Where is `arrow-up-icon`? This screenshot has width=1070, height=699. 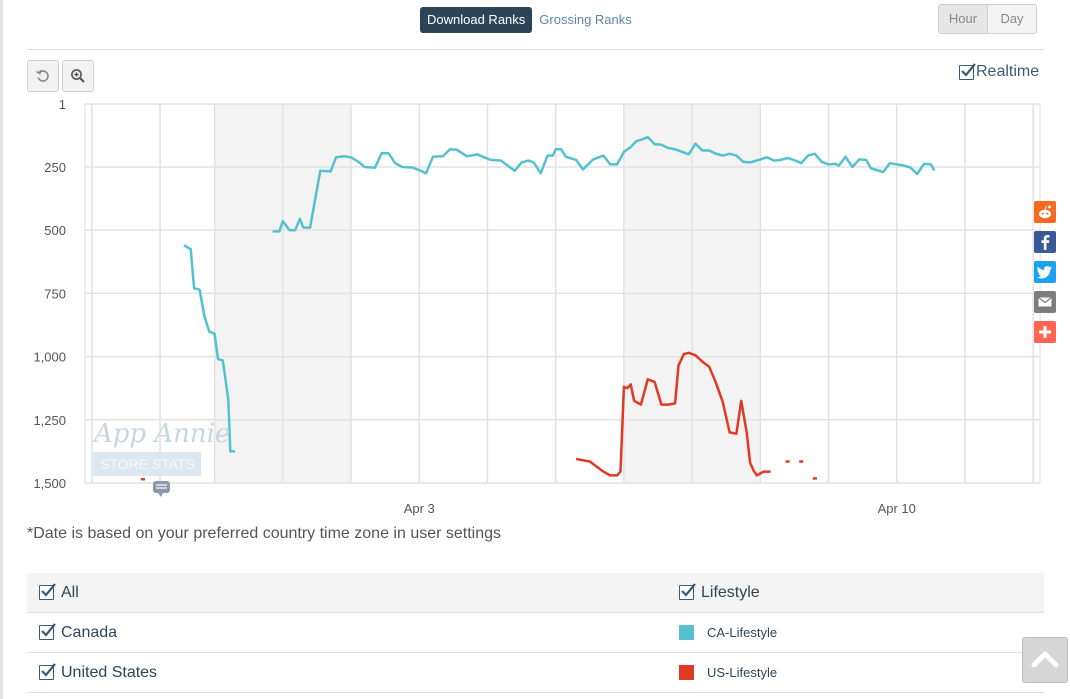 arrow-up-icon is located at coordinates (1045, 659).